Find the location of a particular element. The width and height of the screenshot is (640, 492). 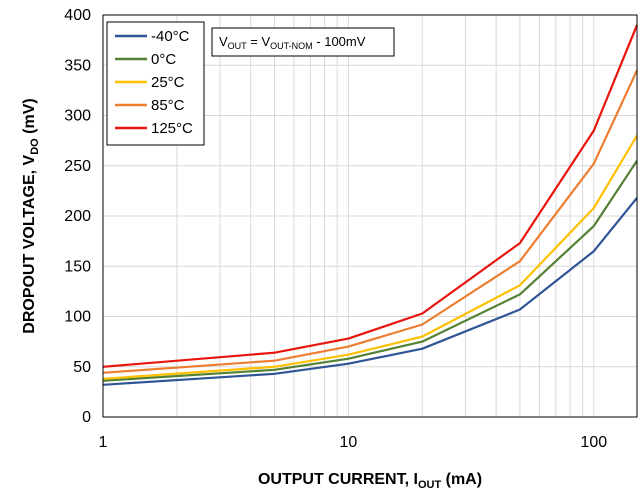

y-tick-label: 400 is located at coordinates (77, 15).